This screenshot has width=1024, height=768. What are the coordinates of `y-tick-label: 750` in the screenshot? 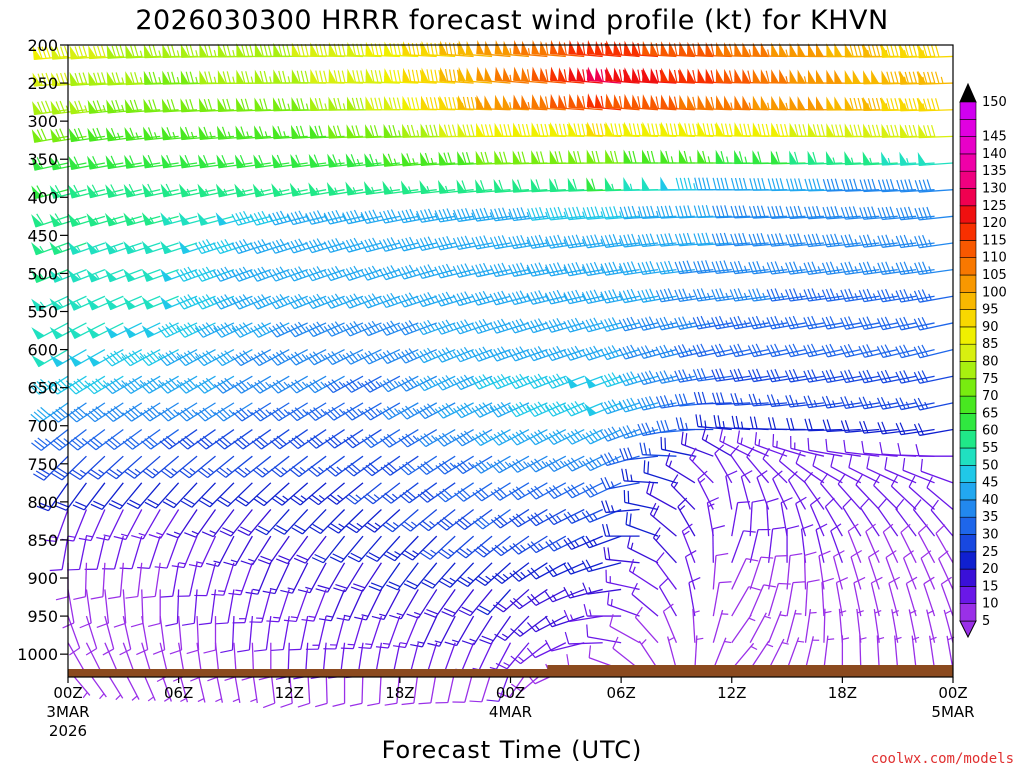 It's located at (42, 464).